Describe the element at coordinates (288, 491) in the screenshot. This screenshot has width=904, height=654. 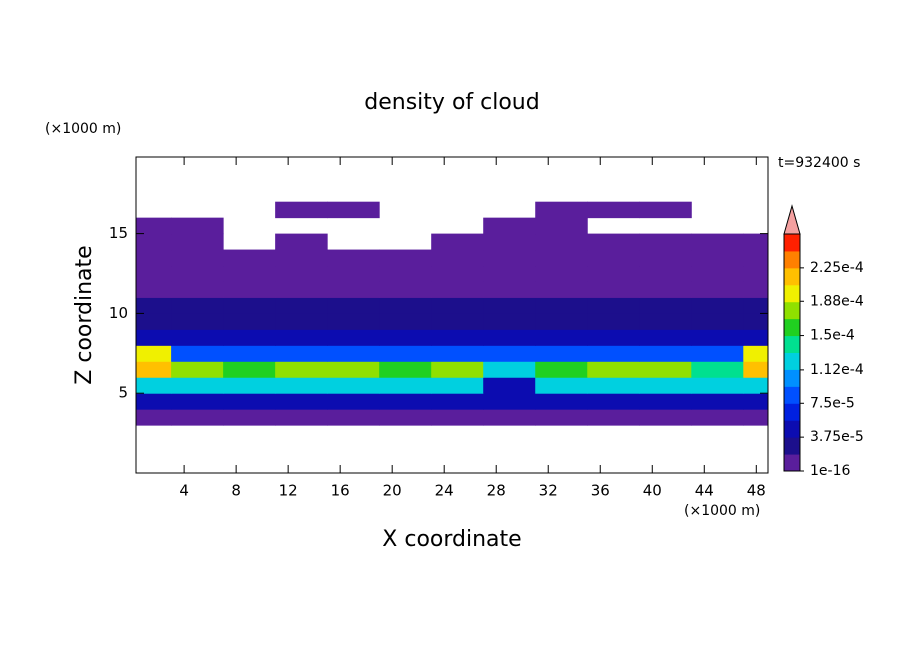
I see `x-tick-label: 12` at that location.